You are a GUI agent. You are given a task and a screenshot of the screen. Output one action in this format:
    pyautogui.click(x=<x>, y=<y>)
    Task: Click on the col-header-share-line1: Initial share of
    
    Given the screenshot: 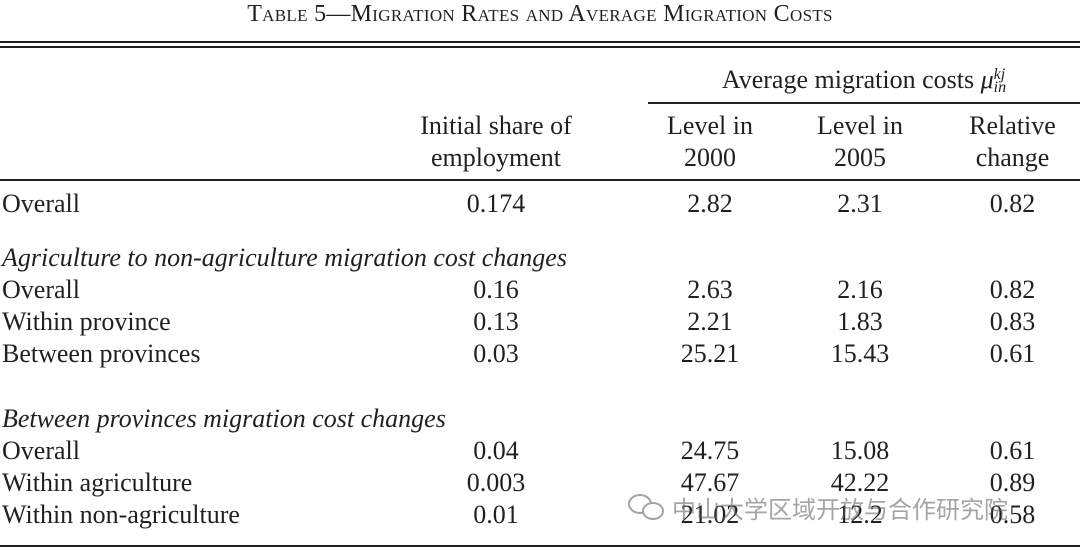 What is the action you would take?
    pyautogui.click(x=496, y=125)
    